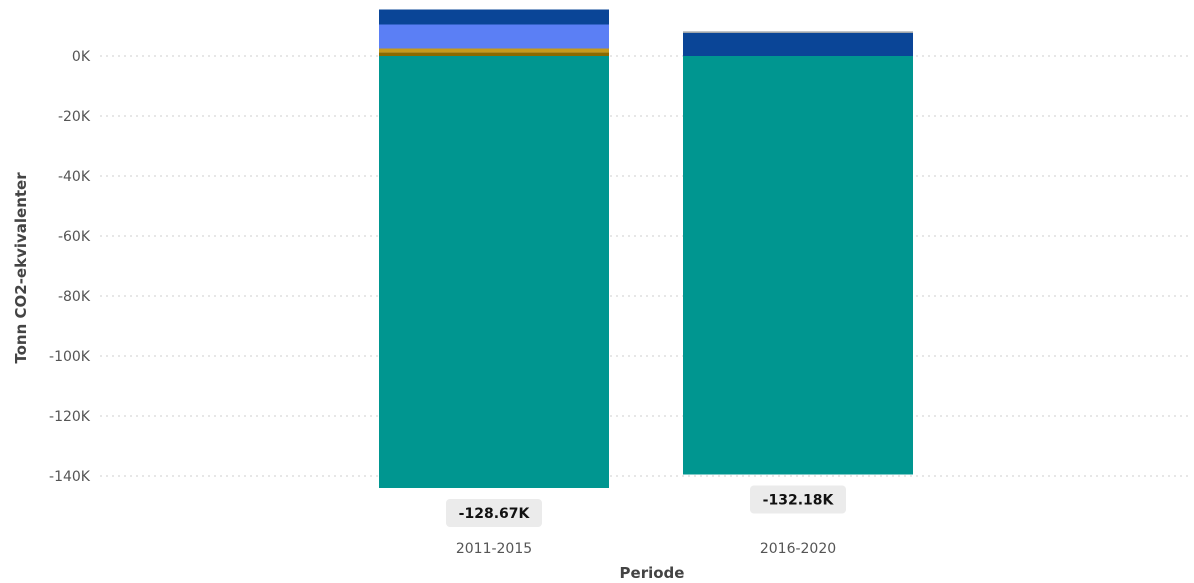  I want to click on y-tick-label: -20K, so click(74, 117).